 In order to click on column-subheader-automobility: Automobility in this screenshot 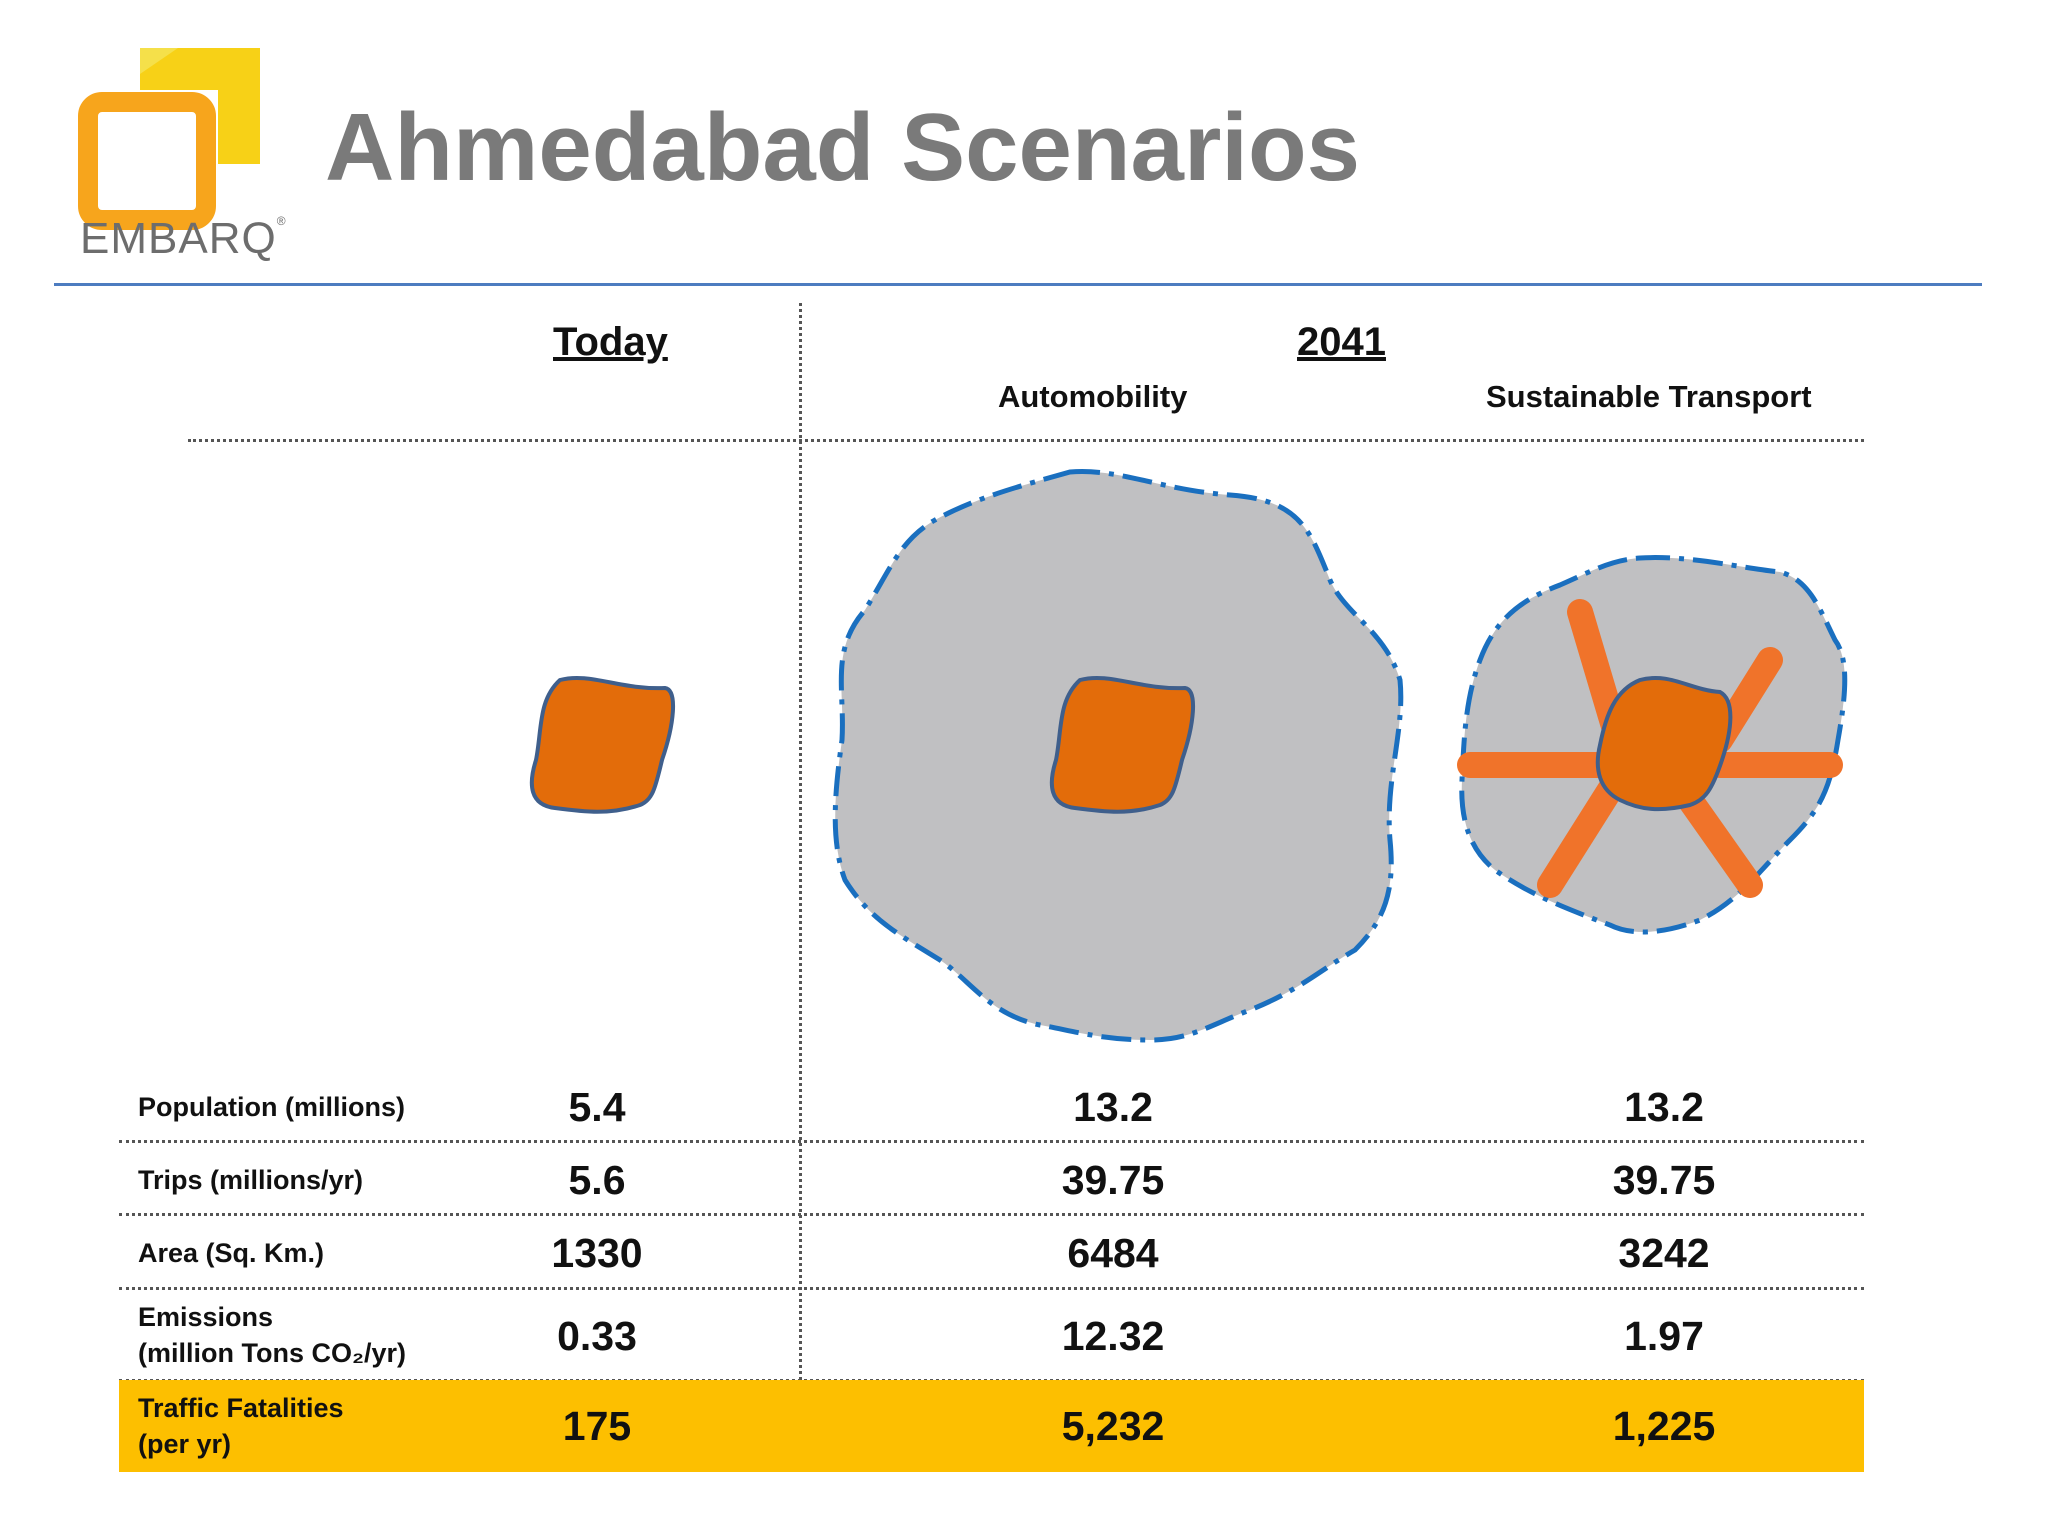, I will do `click(1093, 396)`.